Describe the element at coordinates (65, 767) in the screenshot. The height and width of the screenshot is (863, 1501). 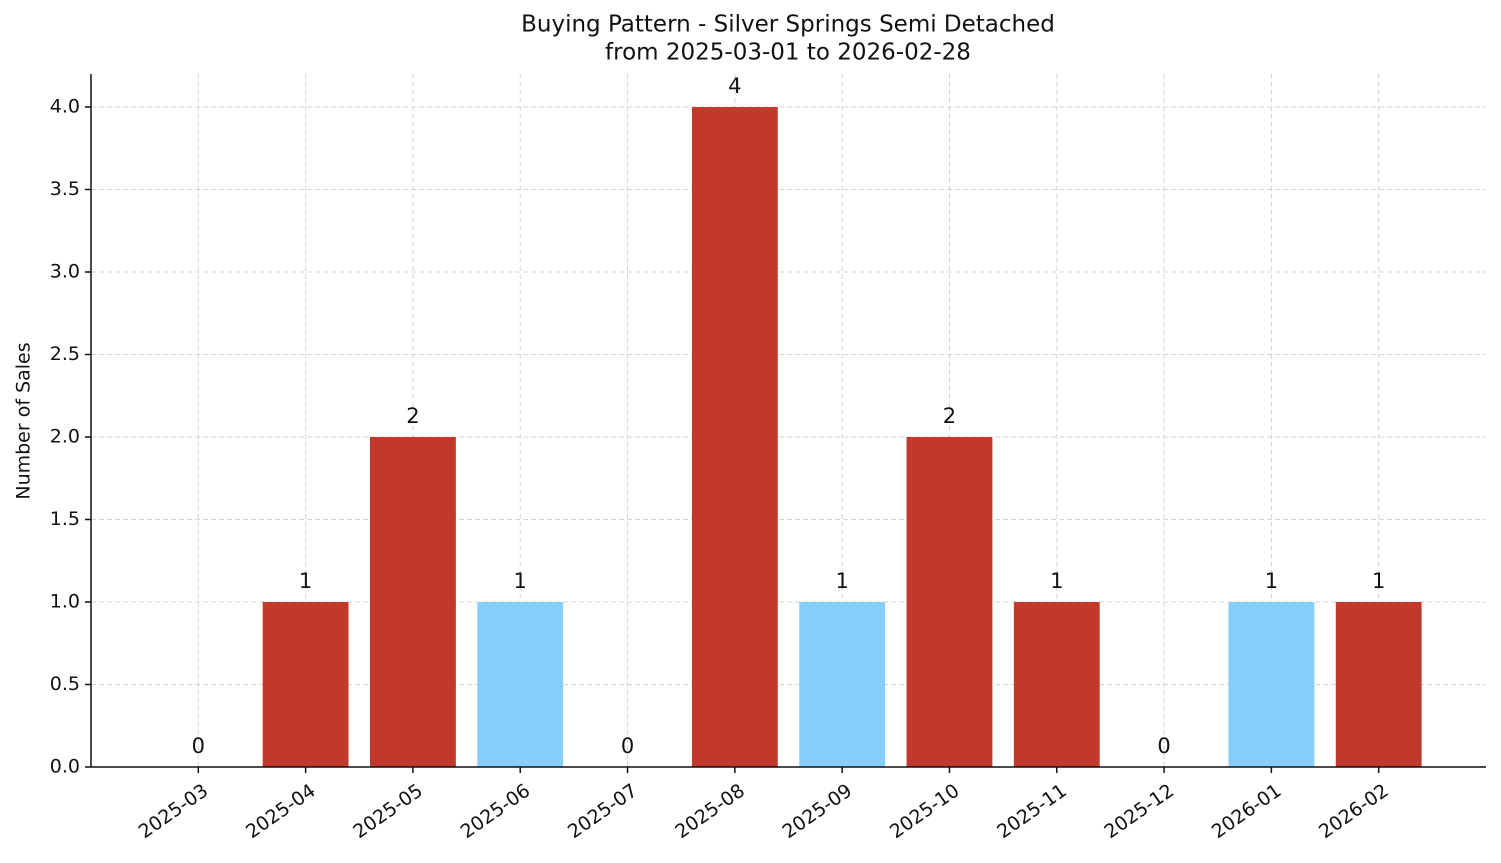
I see `y-tick-label: 0.0` at that location.